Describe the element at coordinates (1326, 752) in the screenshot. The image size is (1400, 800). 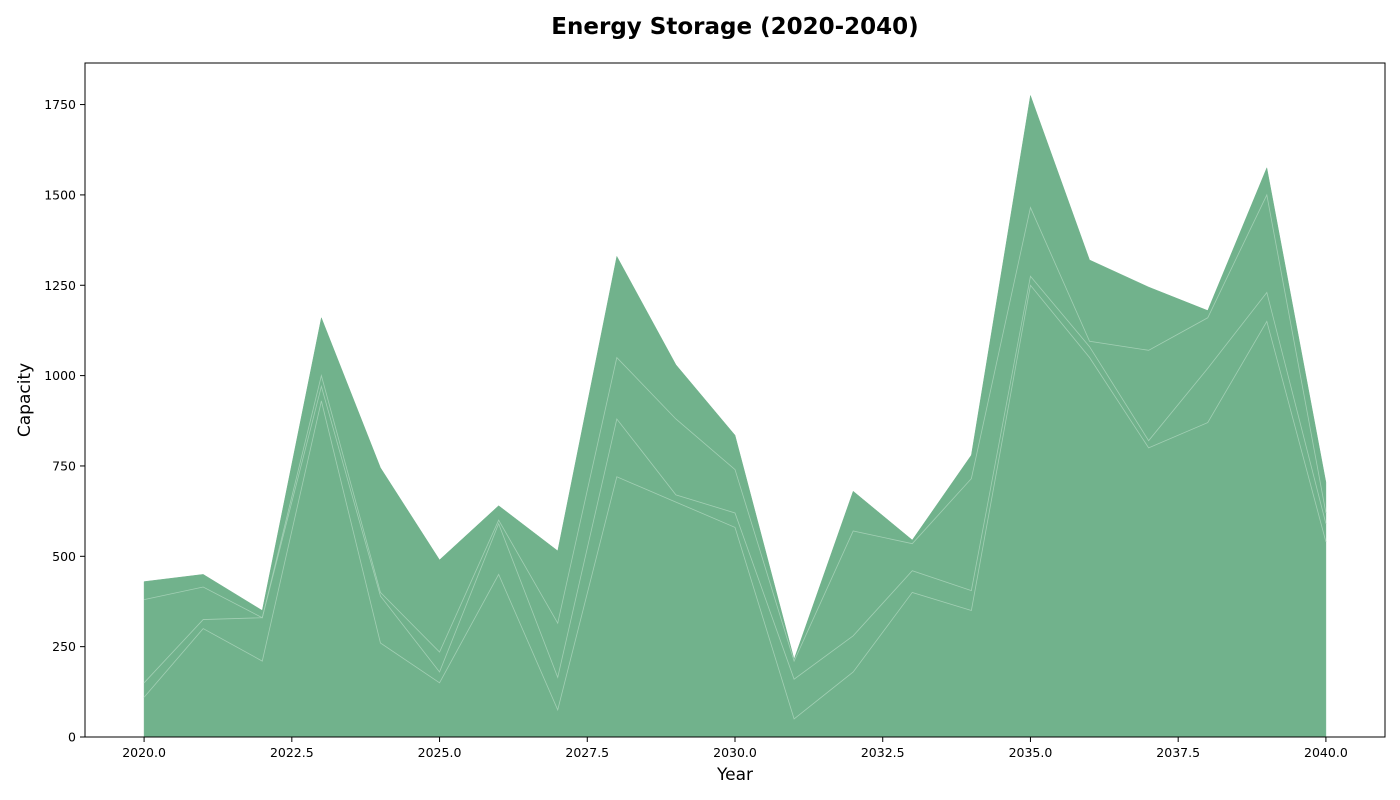
I see `x-tick-label: 2040.0` at that location.